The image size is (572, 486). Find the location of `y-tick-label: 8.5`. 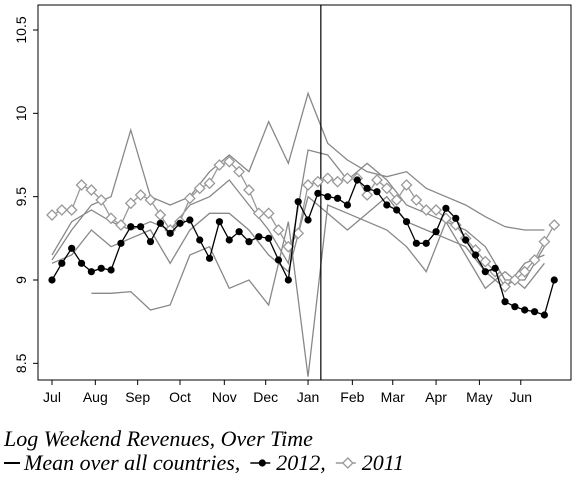

y-tick-label: 8.5 is located at coordinates (21, 363).